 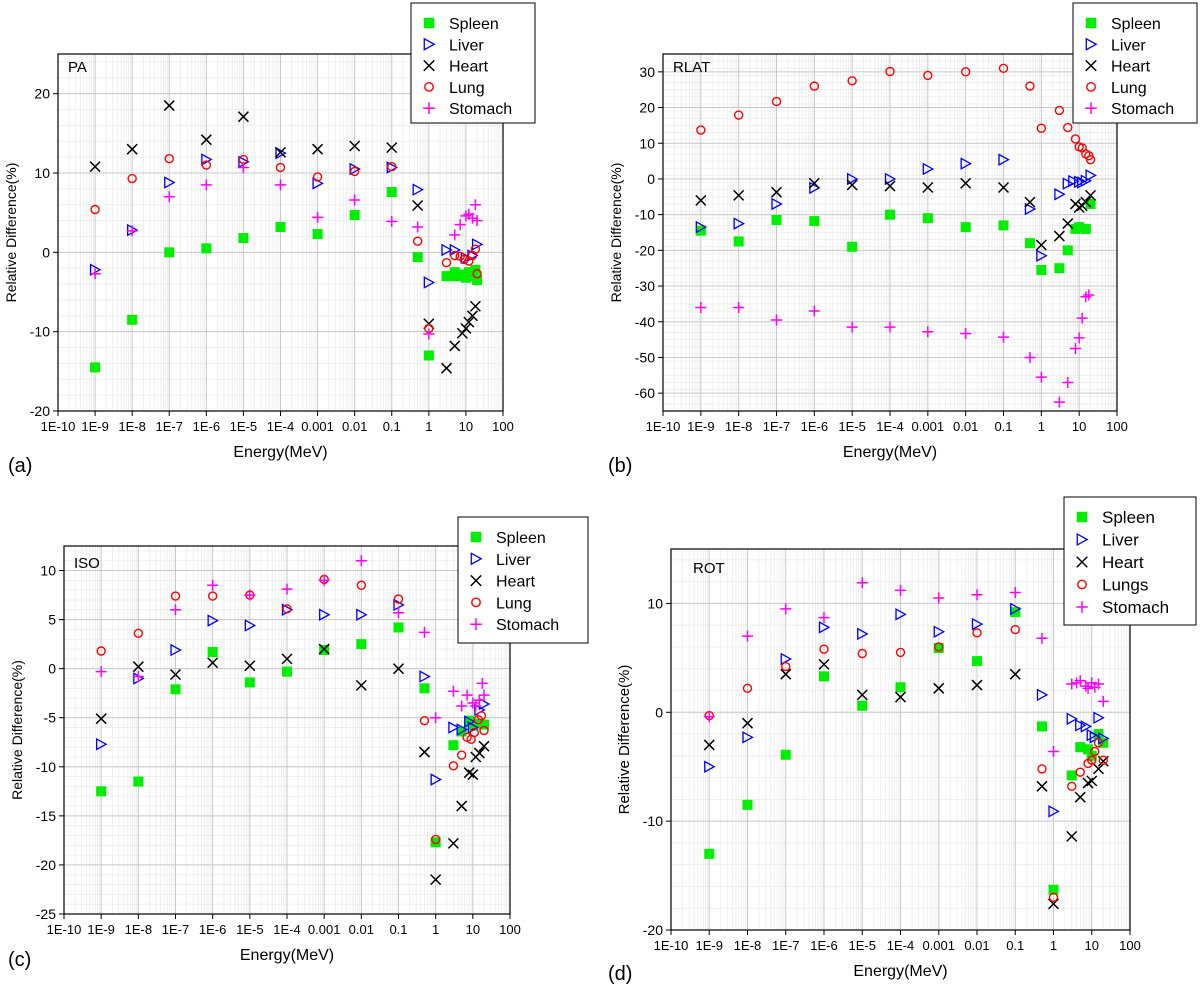 What do you see at coordinates (647, 108) in the screenshot?
I see `panel-b-y-tick-label: 20` at bounding box center [647, 108].